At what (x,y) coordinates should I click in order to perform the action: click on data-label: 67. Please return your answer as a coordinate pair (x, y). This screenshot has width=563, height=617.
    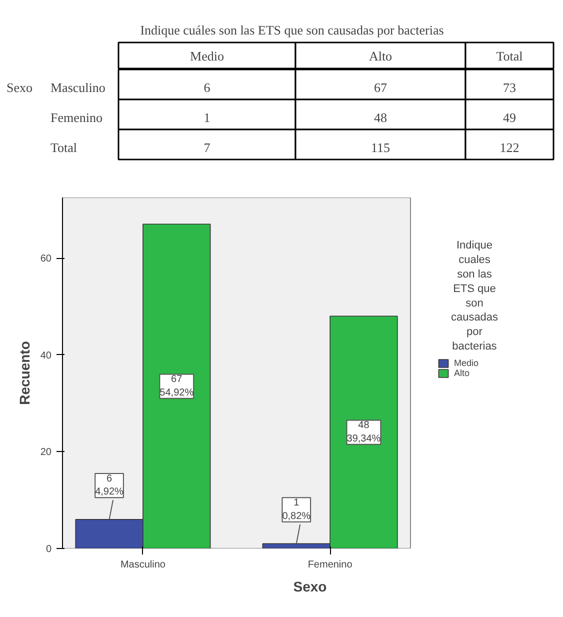
    Looking at the image, I should click on (381, 87).